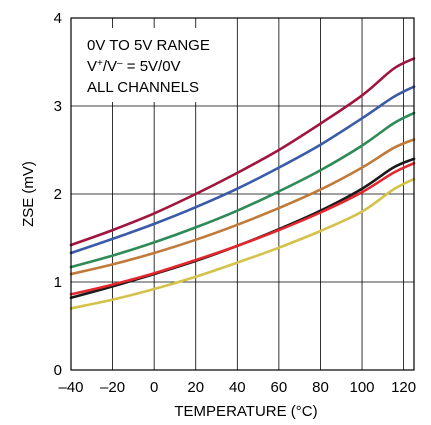 The width and height of the screenshot is (431, 425). I want to click on y-tick-label: 3, so click(58, 106).